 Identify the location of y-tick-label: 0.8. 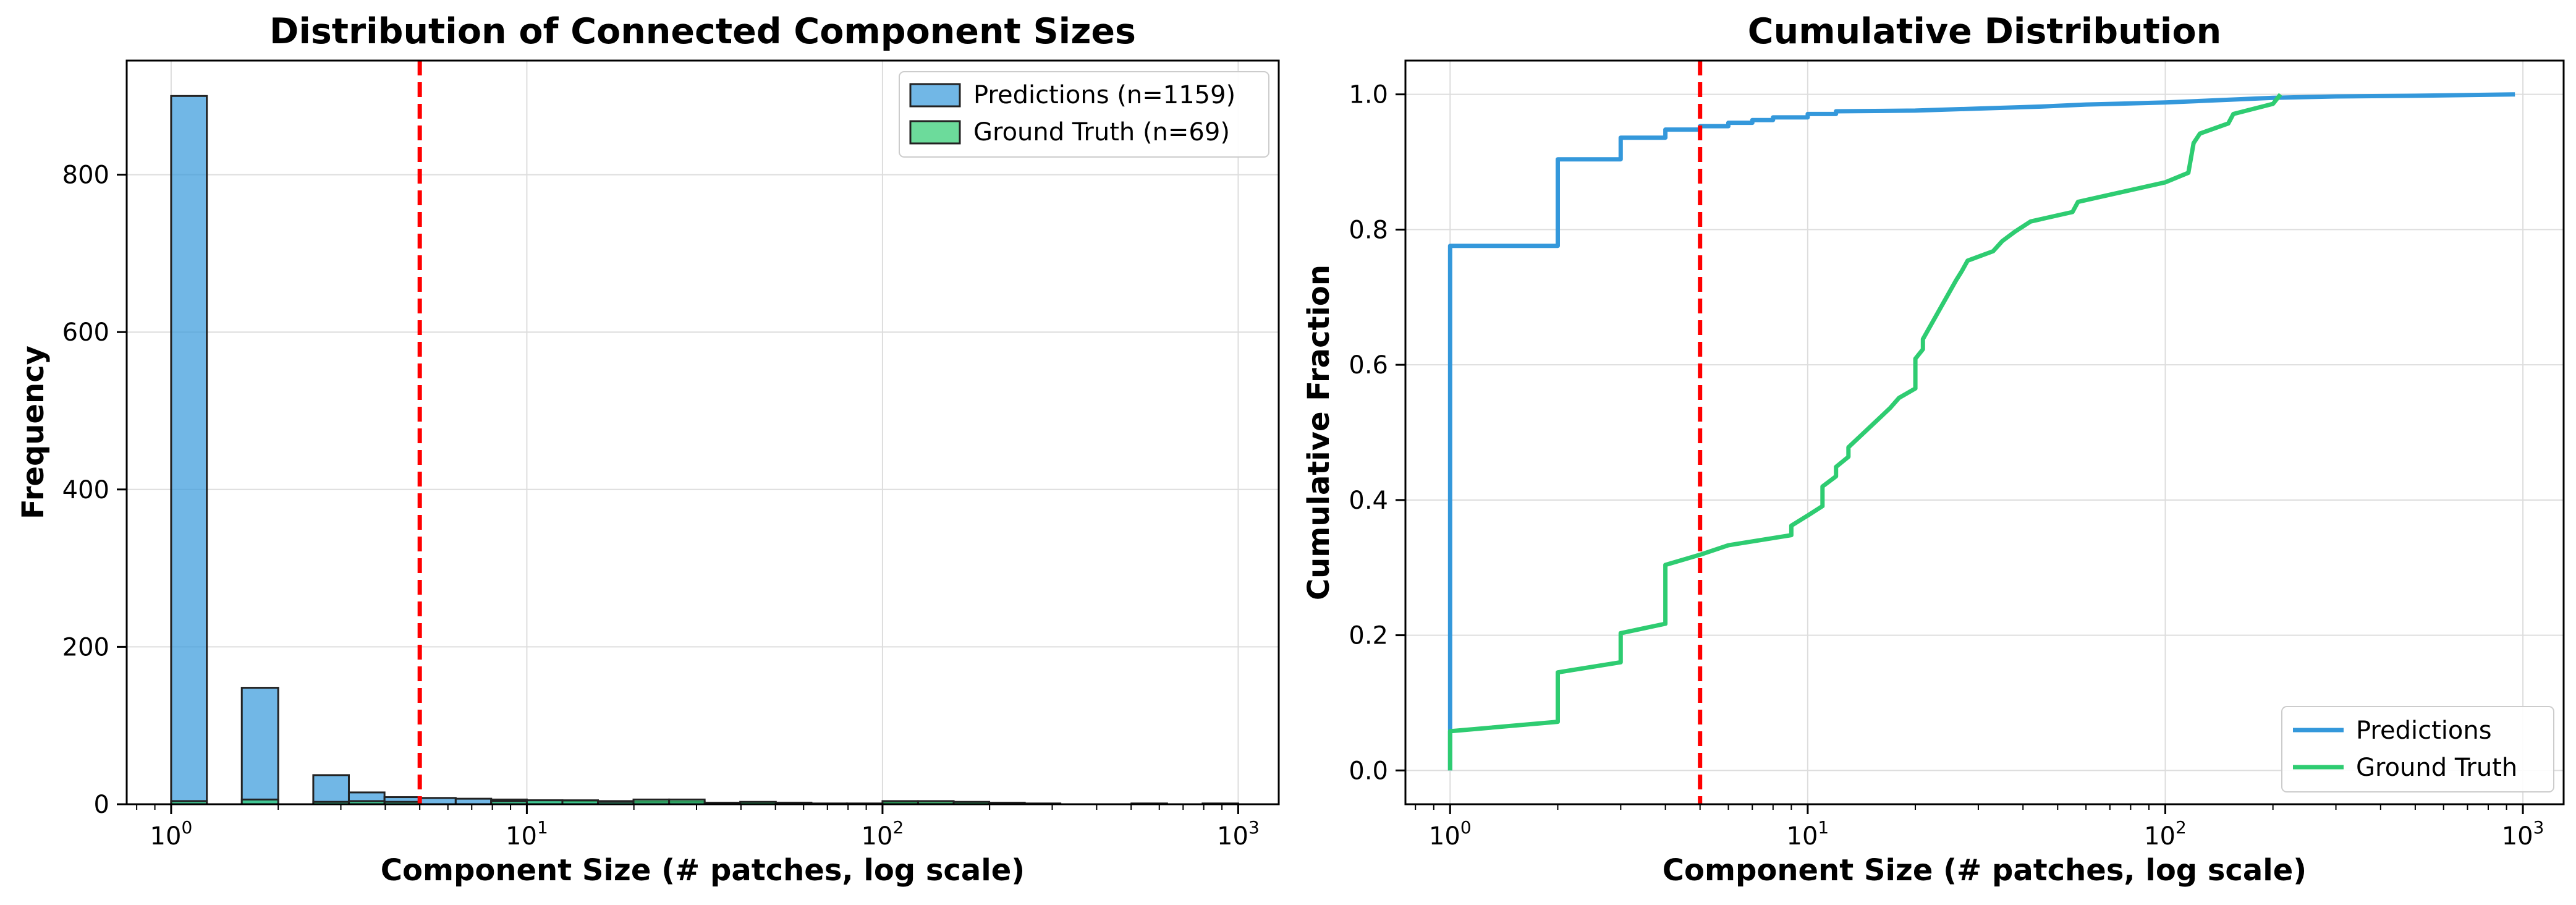
(1368, 230).